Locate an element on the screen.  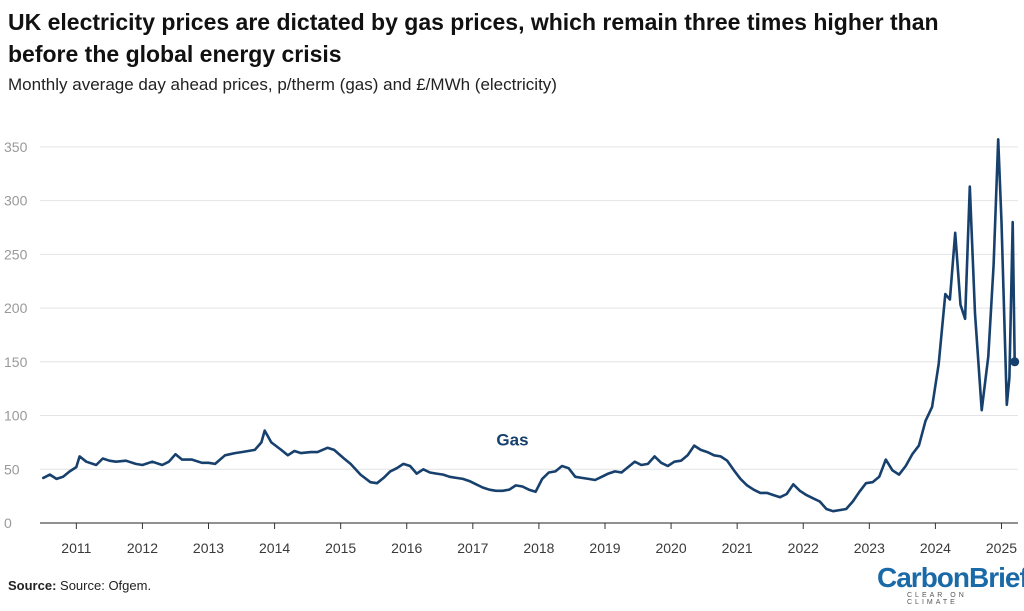
source-note: Source: Source: Ofgem. is located at coordinates (79, 585).